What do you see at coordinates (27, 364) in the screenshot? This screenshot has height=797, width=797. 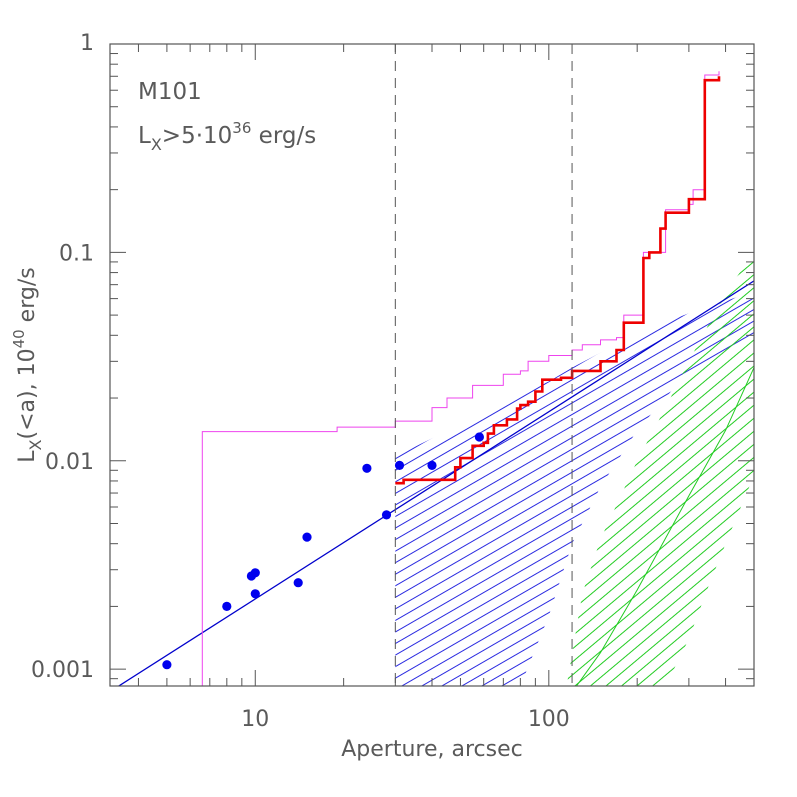 I see `y-axis-title: LX(<a), 1040 erg/s` at bounding box center [27, 364].